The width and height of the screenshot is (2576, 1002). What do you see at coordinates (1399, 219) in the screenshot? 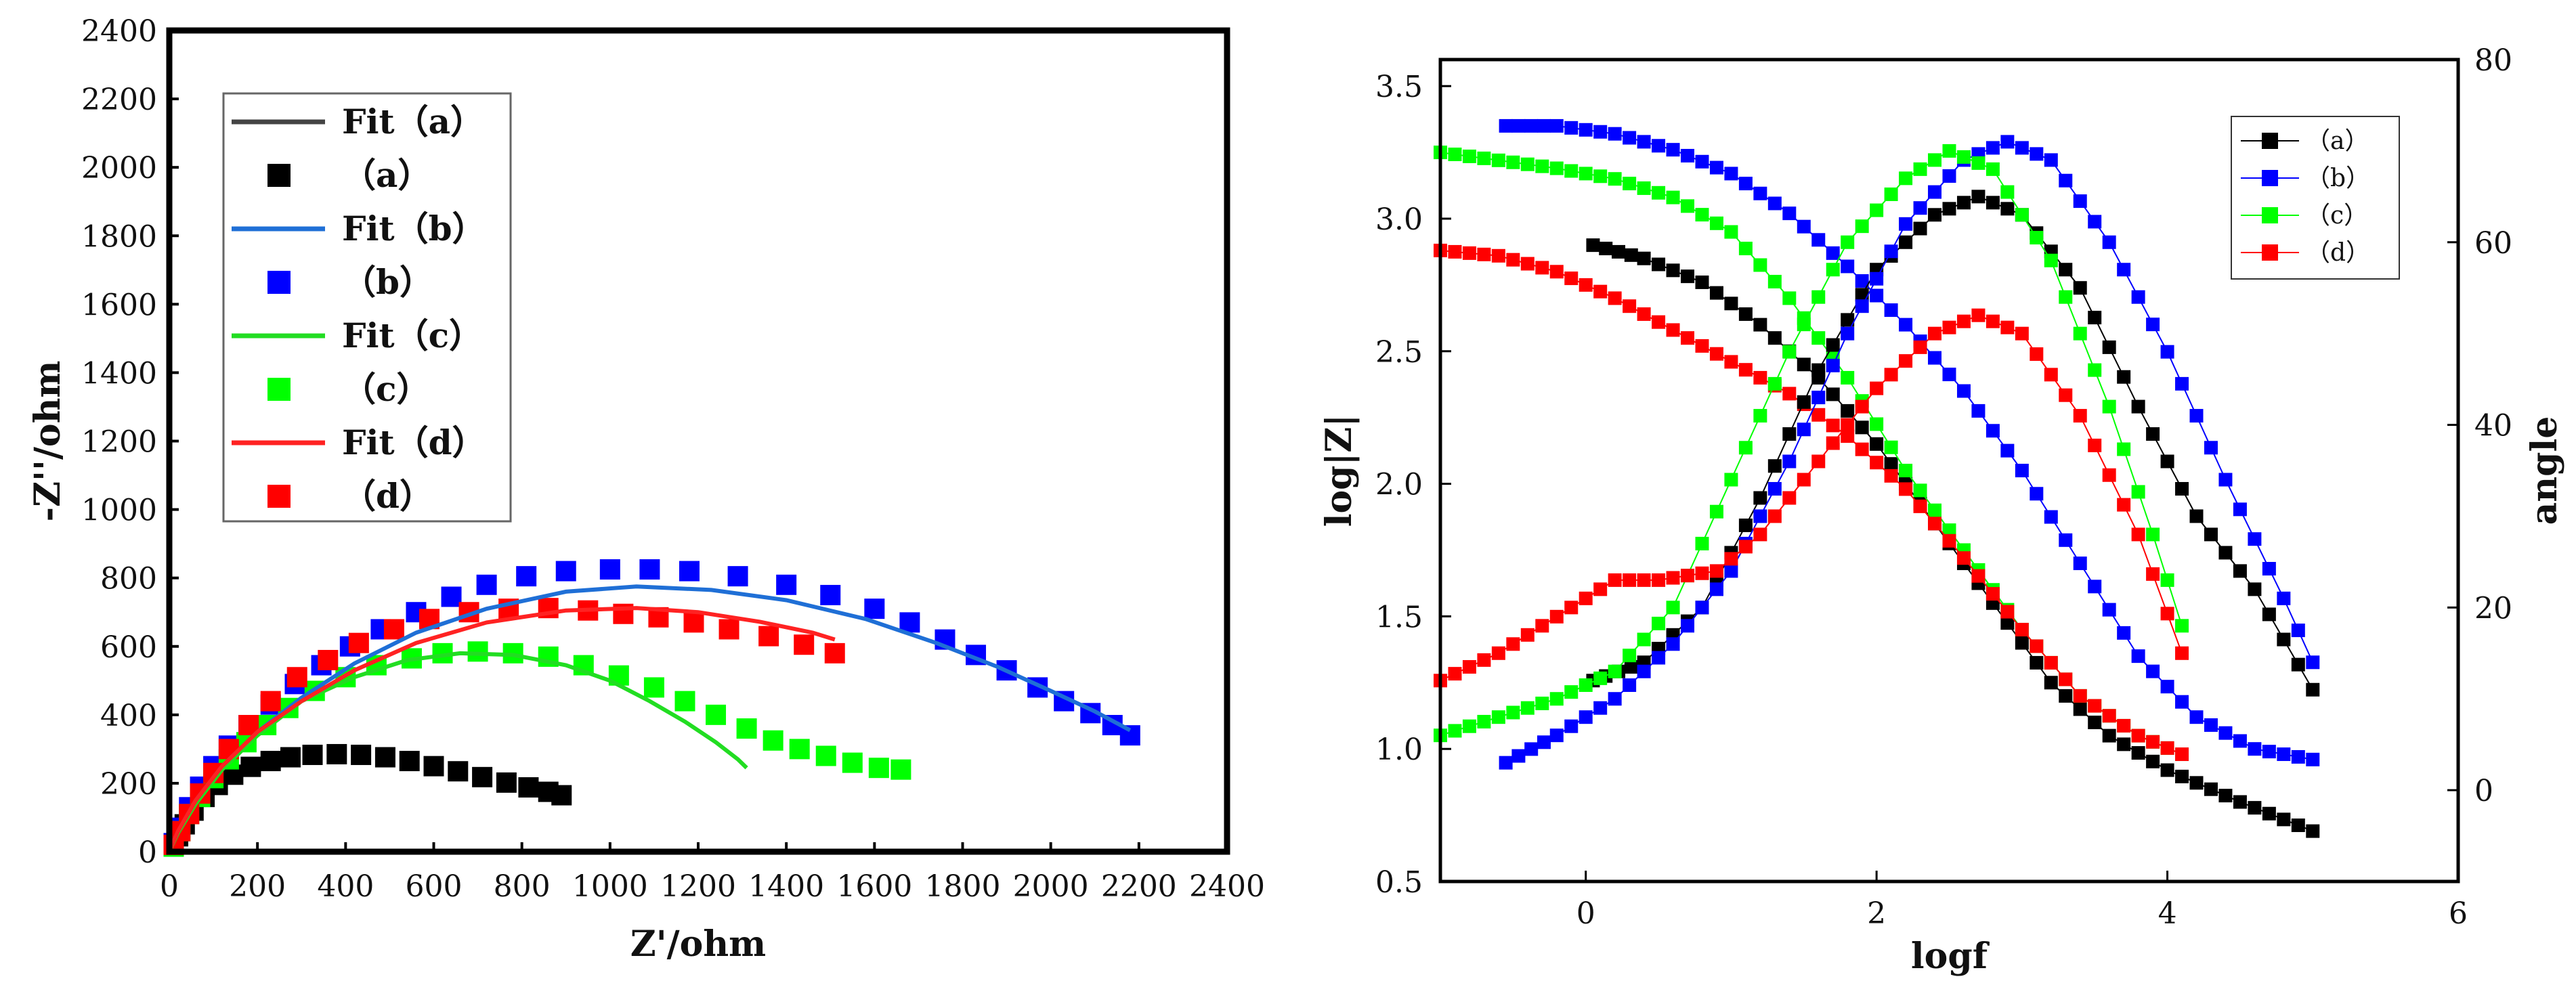
I see `y-tick-label: 3.0` at bounding box center [1399, 219].